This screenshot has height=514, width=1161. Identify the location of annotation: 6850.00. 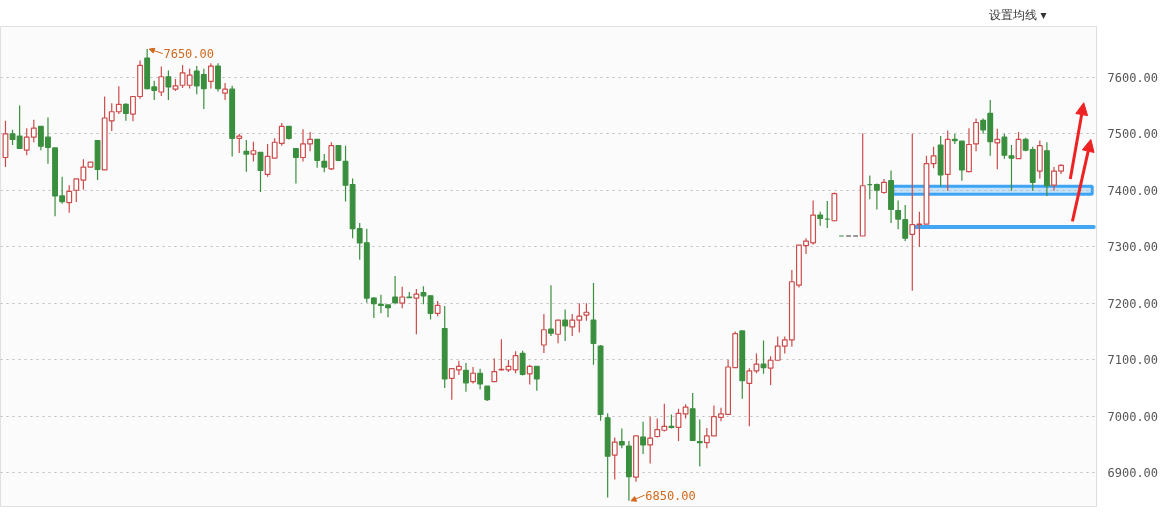
(670, 495).